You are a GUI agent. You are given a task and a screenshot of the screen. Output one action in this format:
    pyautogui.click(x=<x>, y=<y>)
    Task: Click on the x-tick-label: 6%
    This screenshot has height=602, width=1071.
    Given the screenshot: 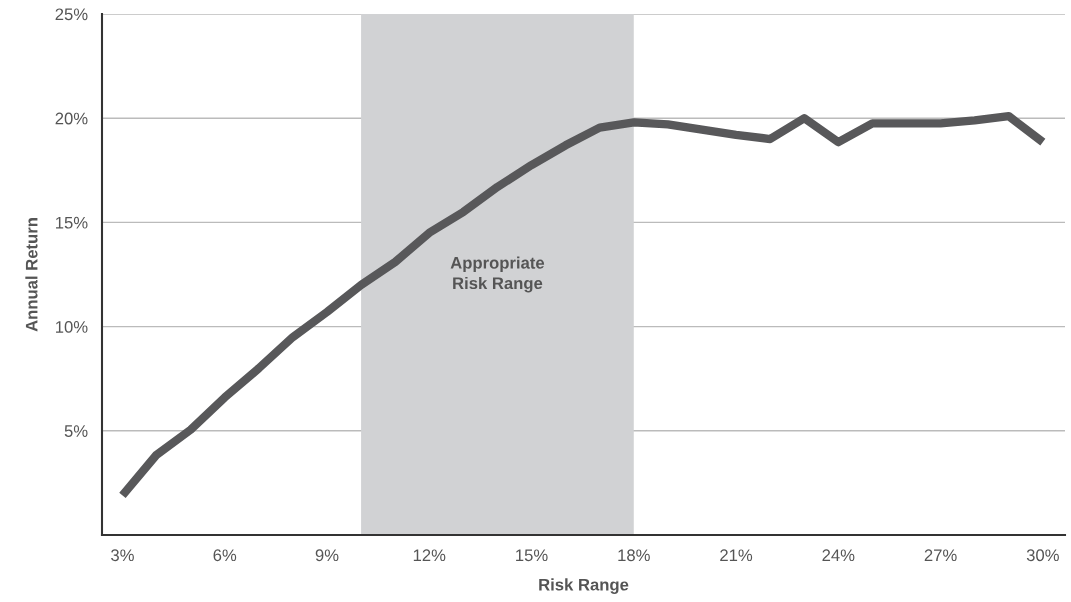 What is the action you would take?
    pyautogui.click(x=225, y=555)
    